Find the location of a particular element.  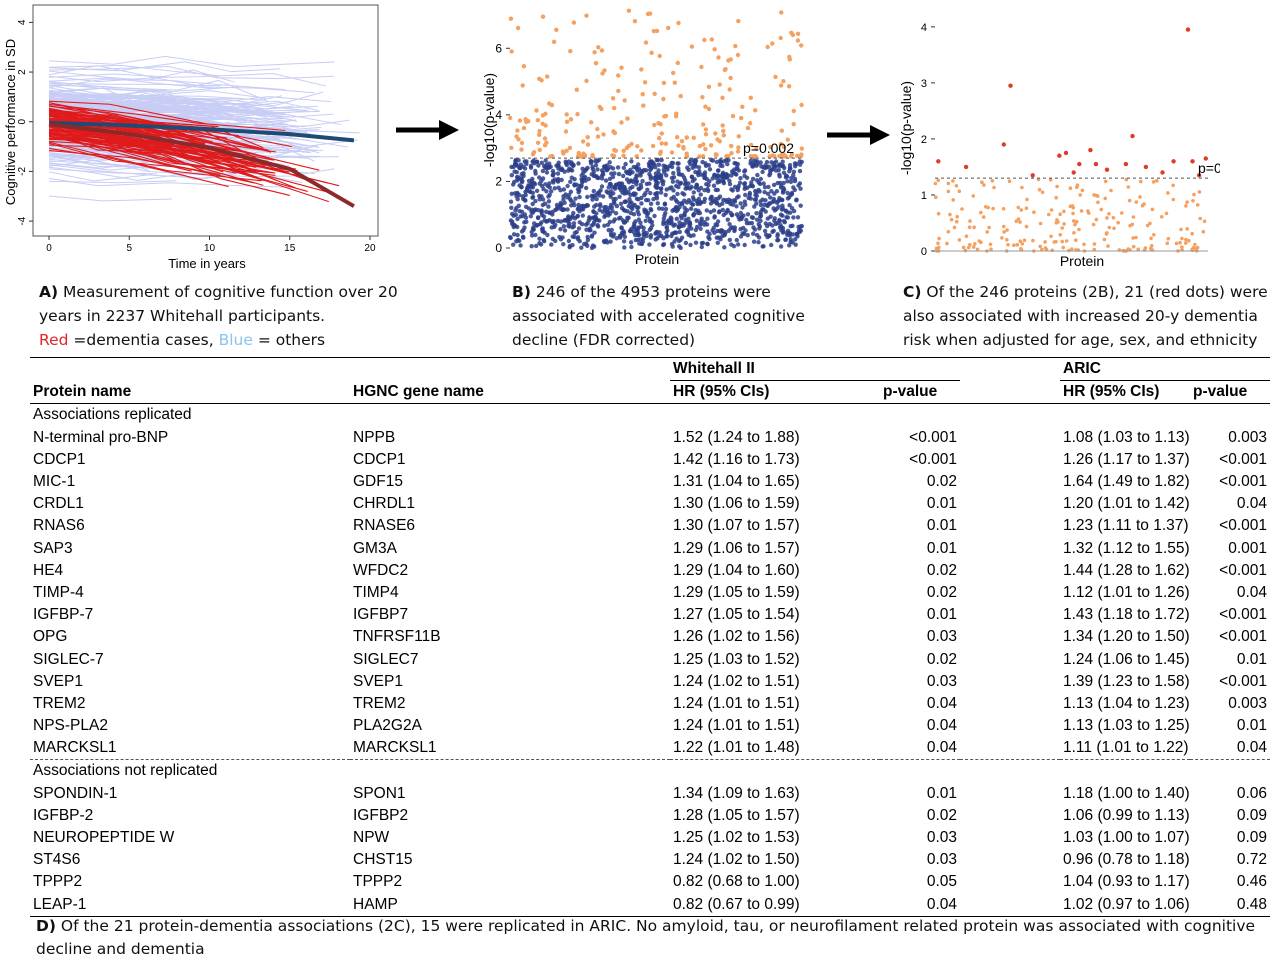

aric-hr: 1.04 (0.93 to 1.17) is located at coordinates (1126, 882).